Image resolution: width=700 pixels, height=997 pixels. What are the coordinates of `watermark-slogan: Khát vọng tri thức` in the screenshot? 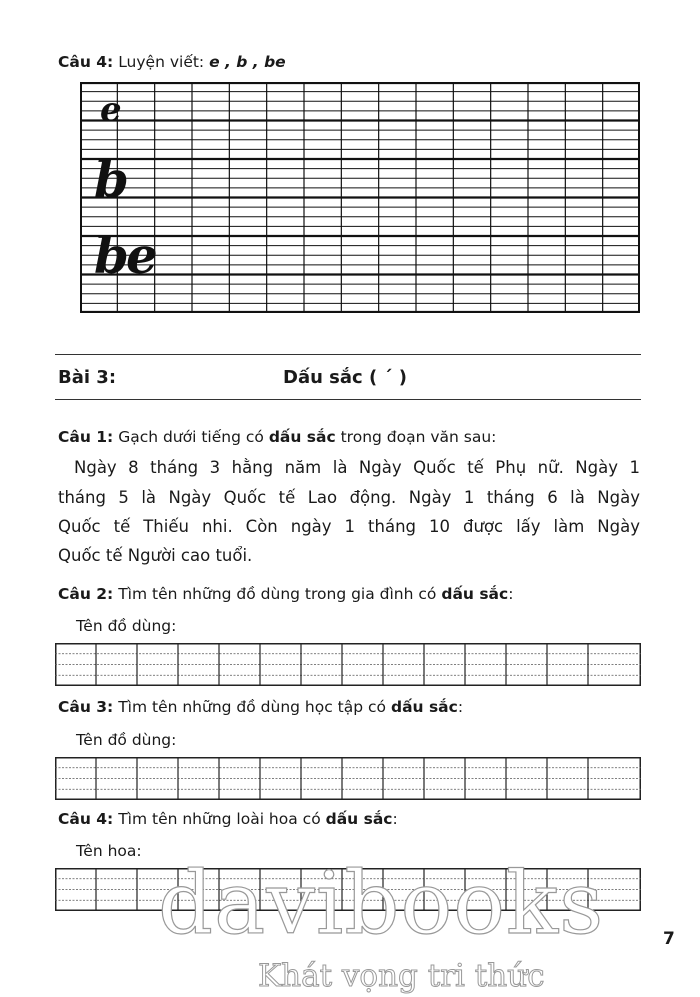 It's located at (402, 976).